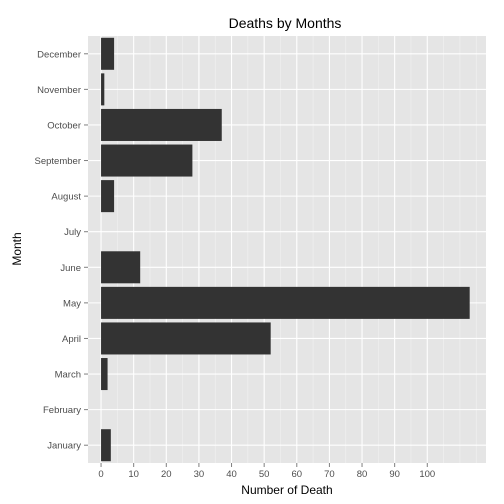 The width and height of the screenshot is (504, 504). What do you see at coordinates (104, 374) in the screenshot?
I see `bar-march` at bounding box center [104, 374].